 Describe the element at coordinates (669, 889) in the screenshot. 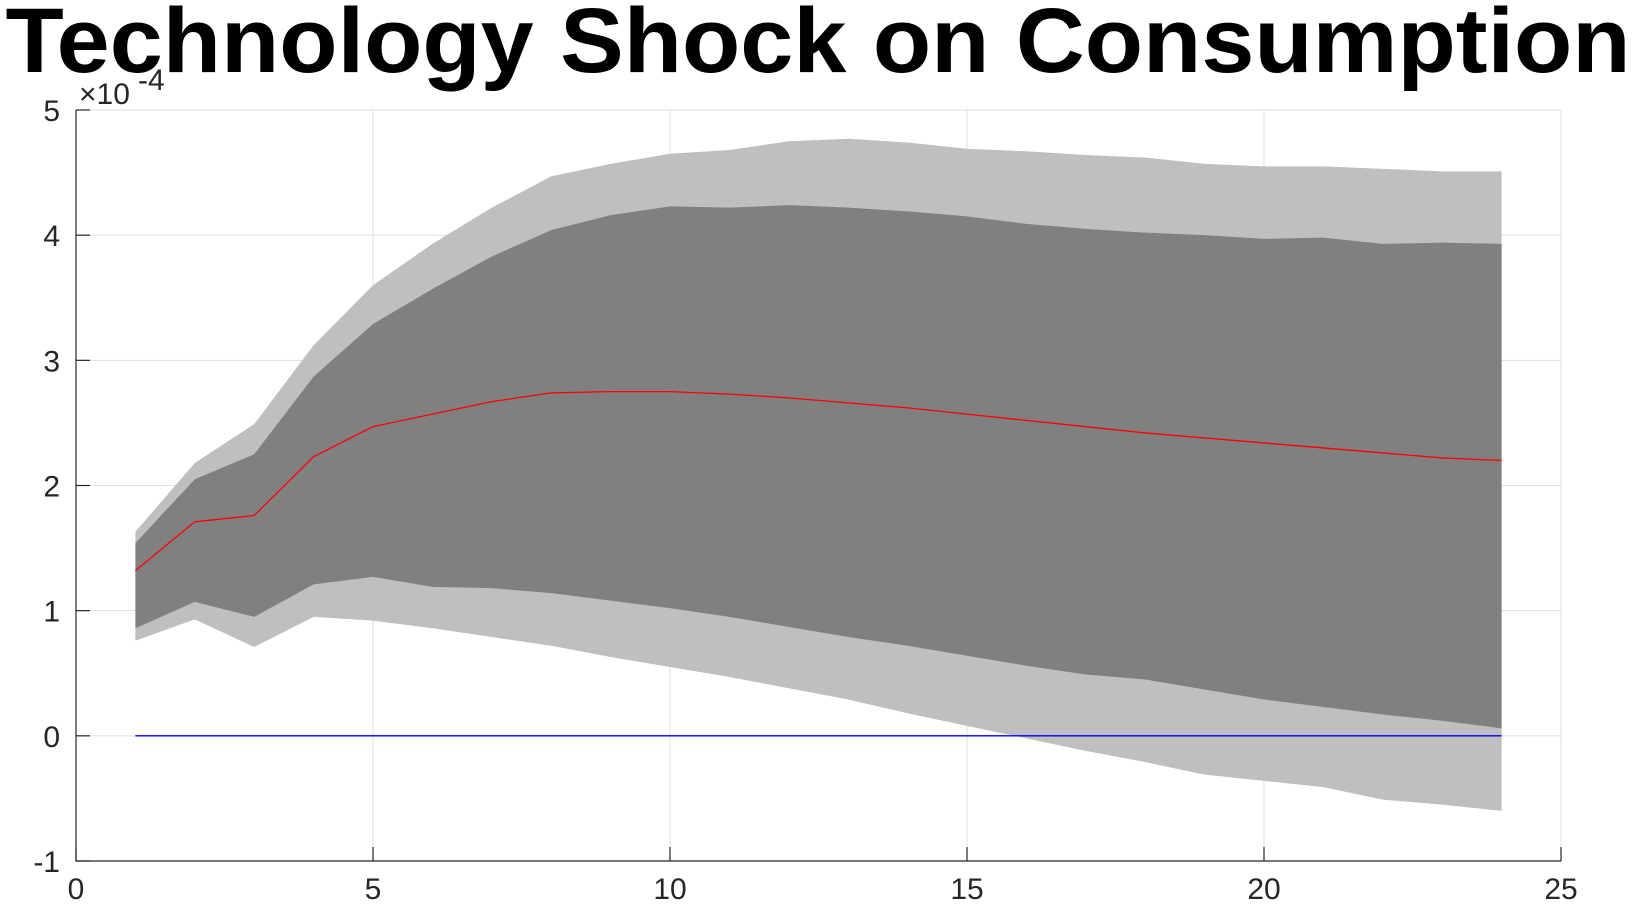

I see `x-tick-label-10: 10` at that location.